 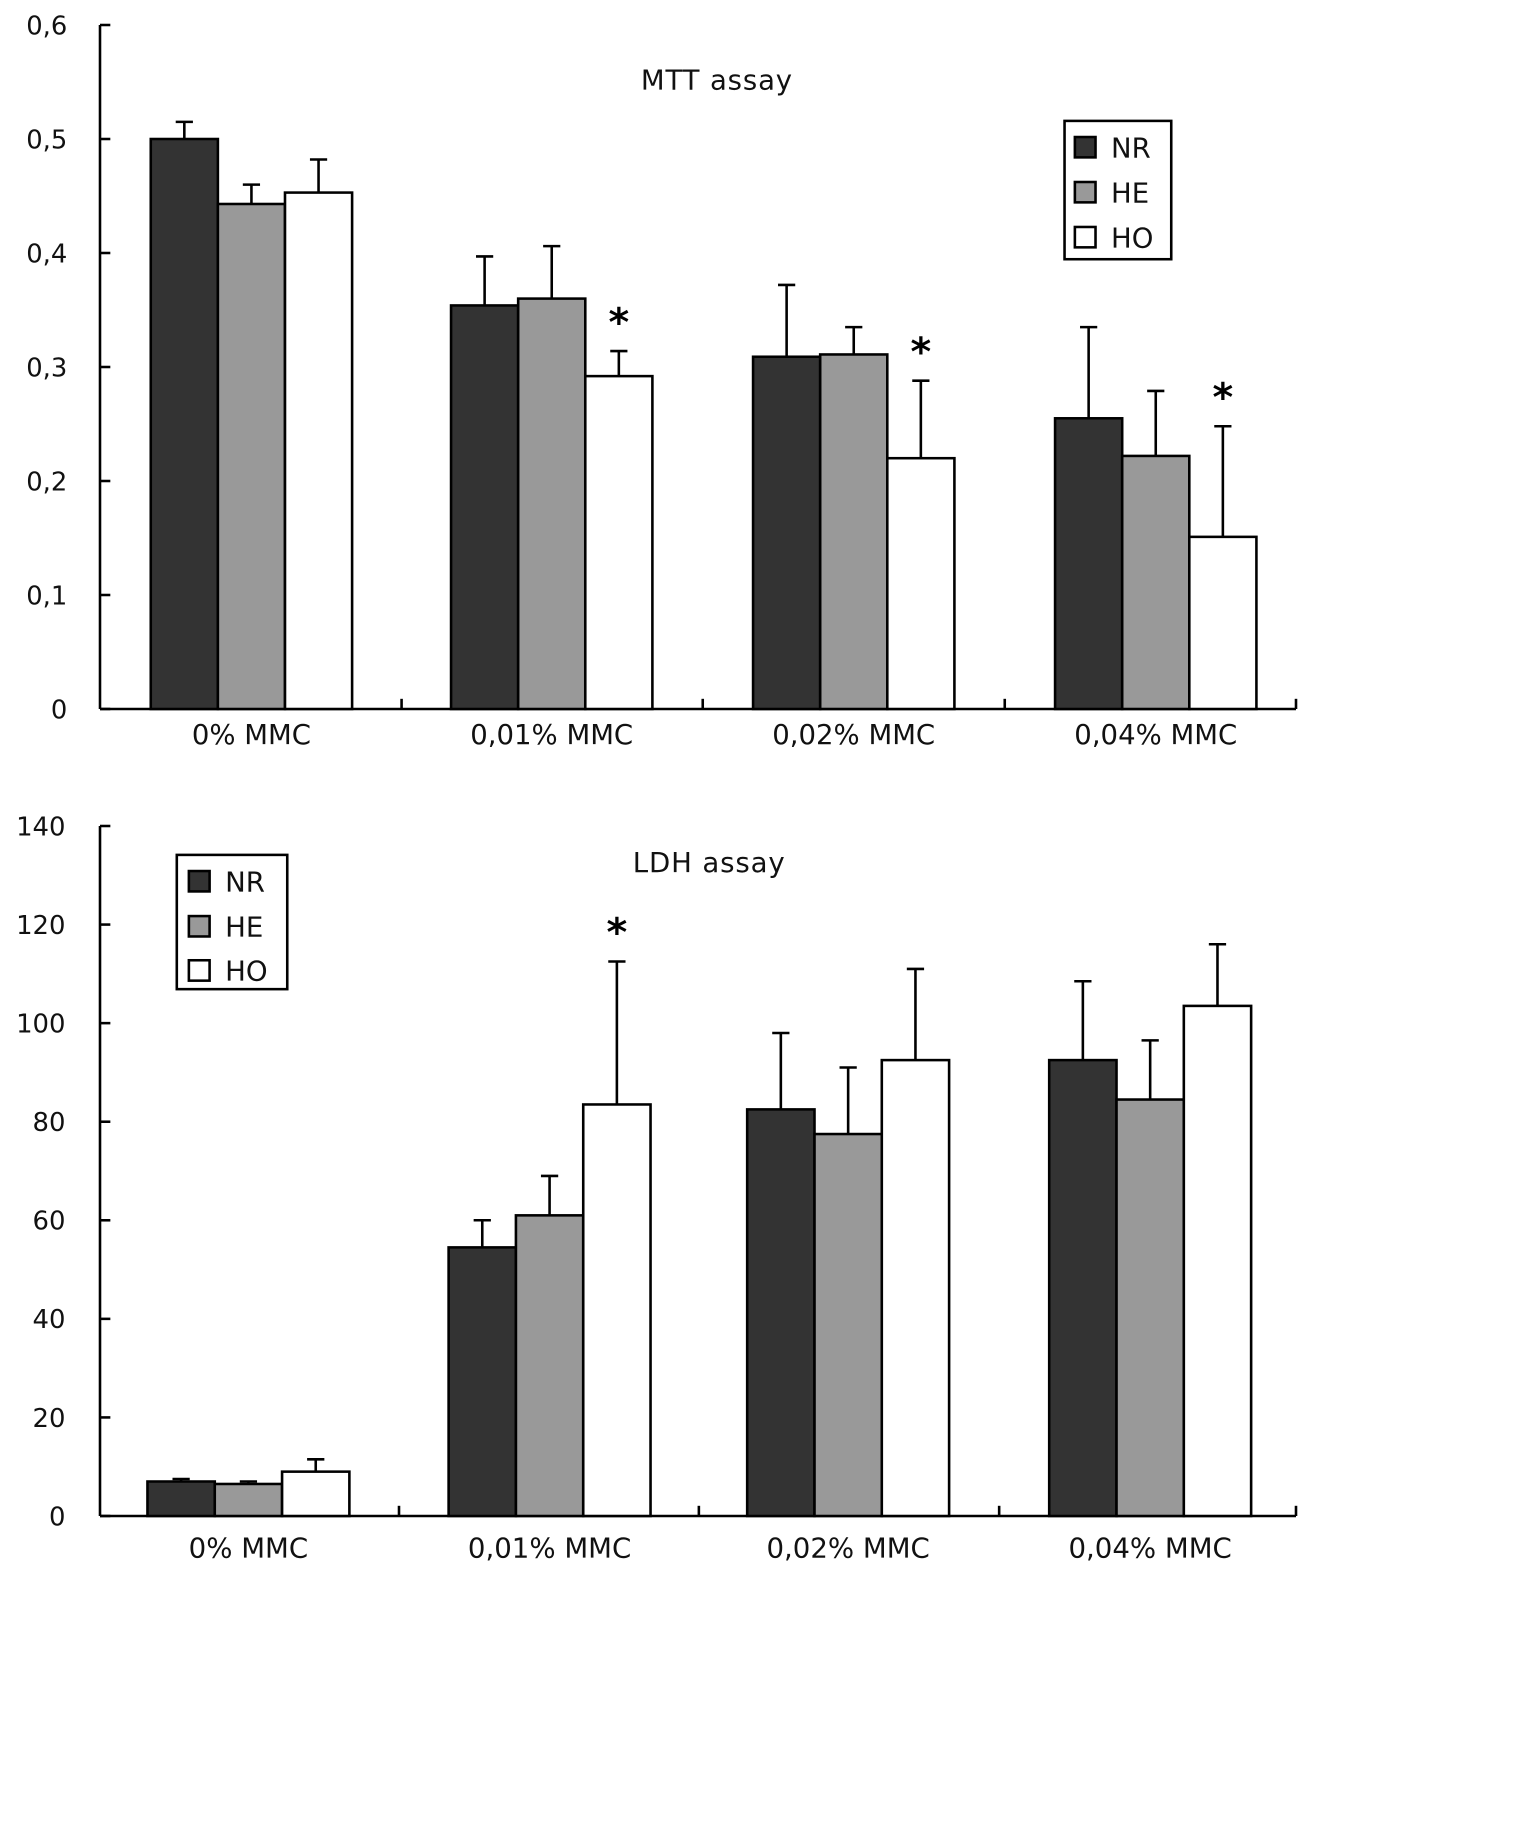 What do you see at coordinates (46, 482) in the screenshot?
I see `y-tick-label: 0,2` at bounding box center [46, 482].